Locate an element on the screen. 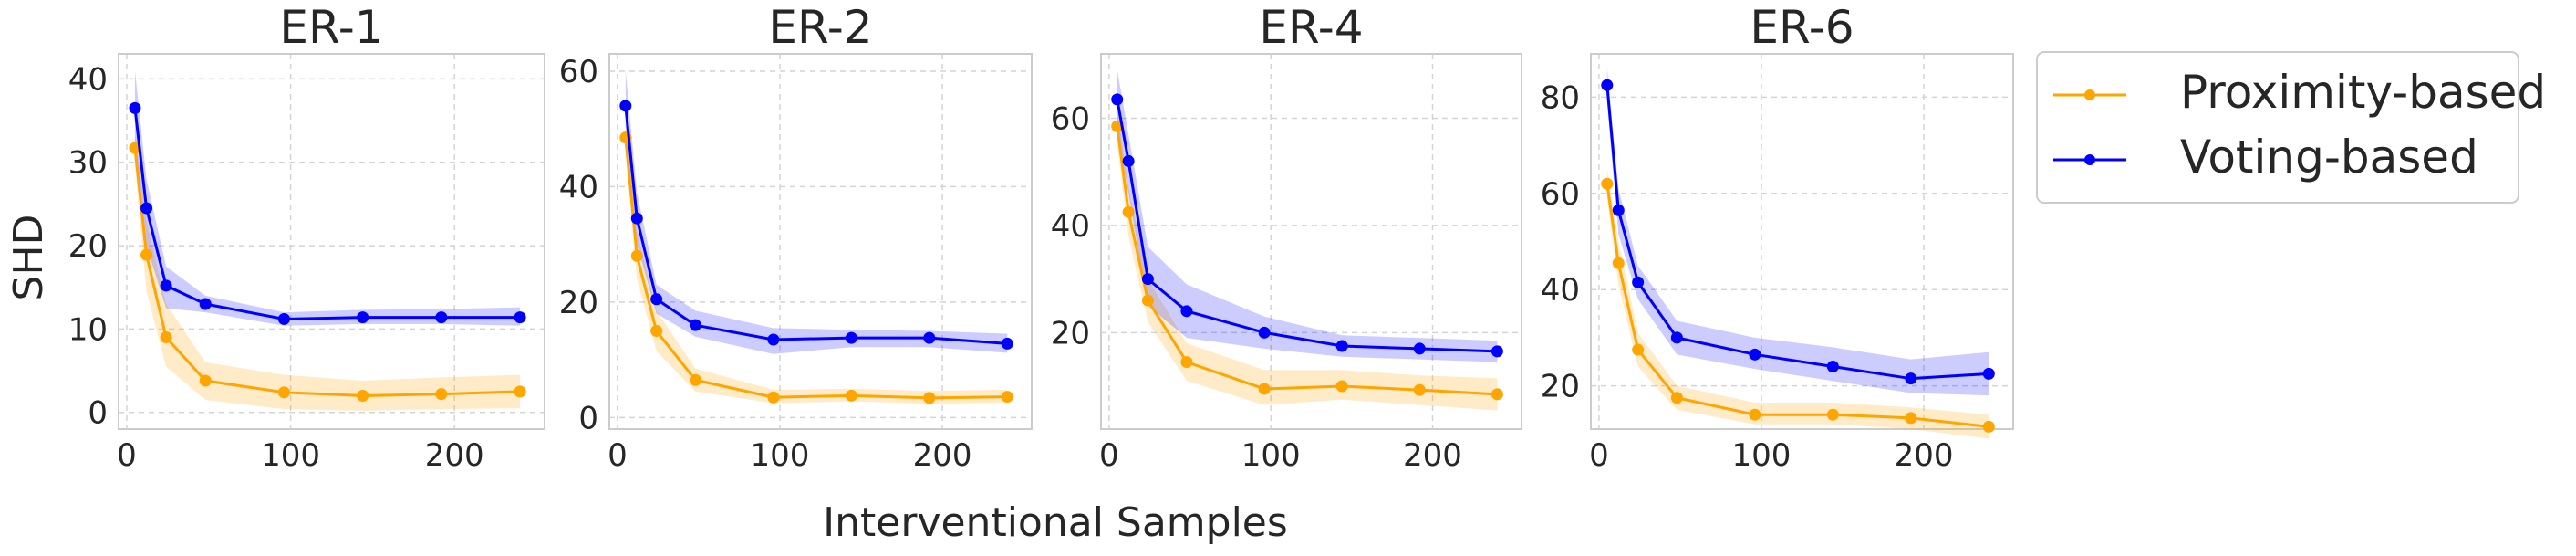 The height and width of the screenshot is (556, 2576). legend-marker-proximity is located at coordinates (2089, 94).